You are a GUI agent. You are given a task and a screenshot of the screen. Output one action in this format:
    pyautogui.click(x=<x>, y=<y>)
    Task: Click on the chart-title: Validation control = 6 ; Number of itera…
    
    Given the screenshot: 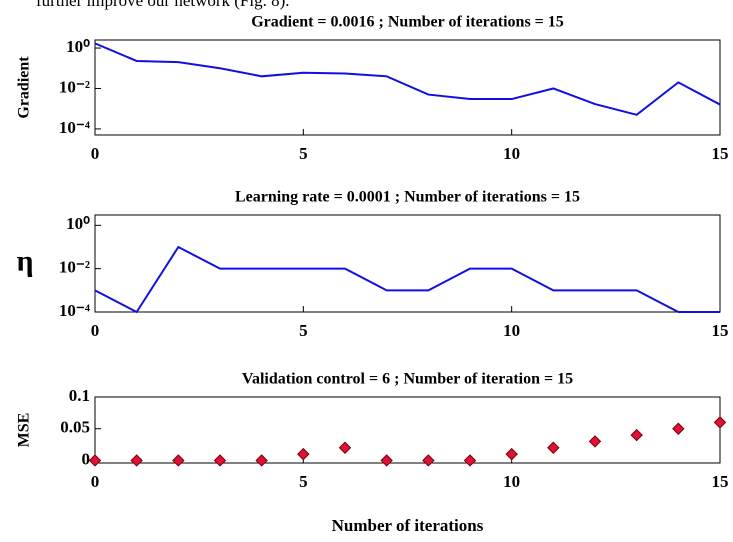 What is the action you would take?
    pyautogui.click(x=407, y=379)
    